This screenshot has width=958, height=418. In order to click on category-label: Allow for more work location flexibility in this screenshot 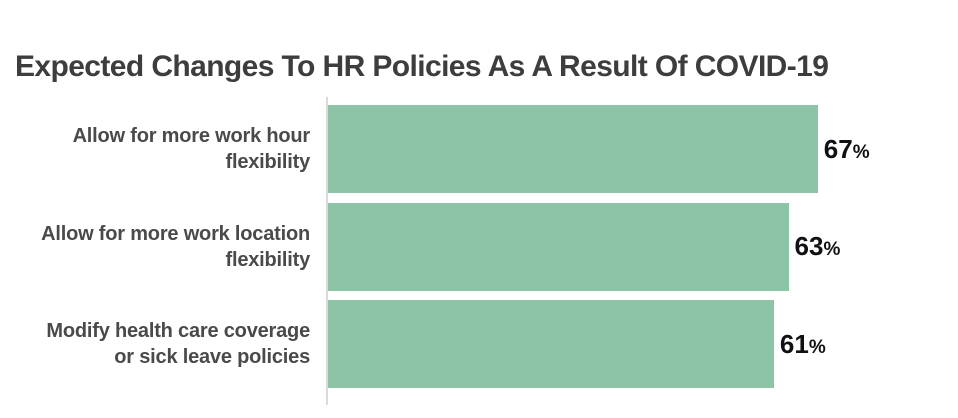, I will do `click(175, 246)`.